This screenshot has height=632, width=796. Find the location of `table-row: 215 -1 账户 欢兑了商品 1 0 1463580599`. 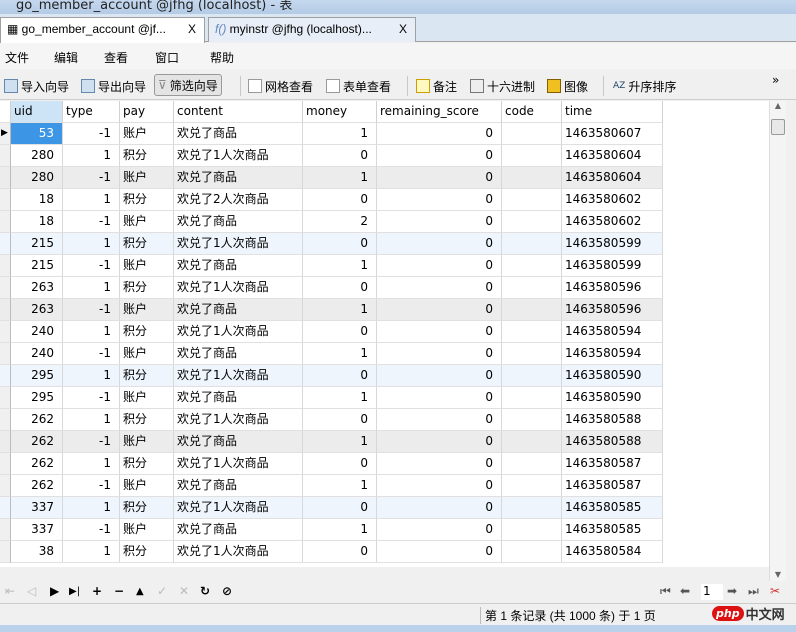

table-row: 215 -1 账户 欢兑了商品 1 0 1463580599 is located at coordinates (331, 266).